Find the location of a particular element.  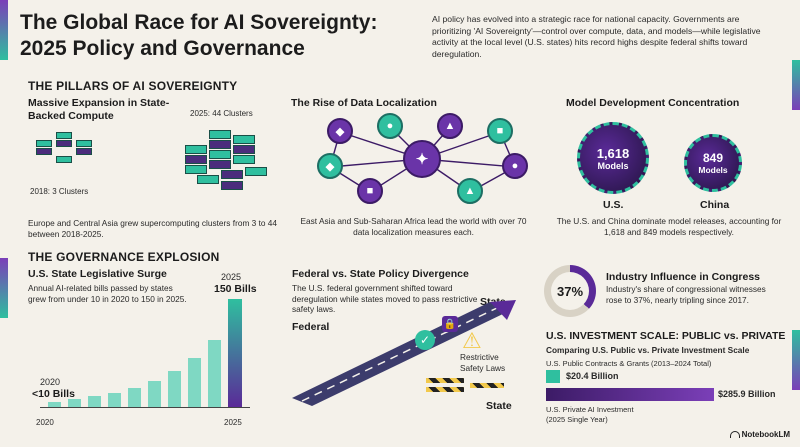

label-2025-clusters: 2025: 44 Clusters is located at coordinates (221, 113).